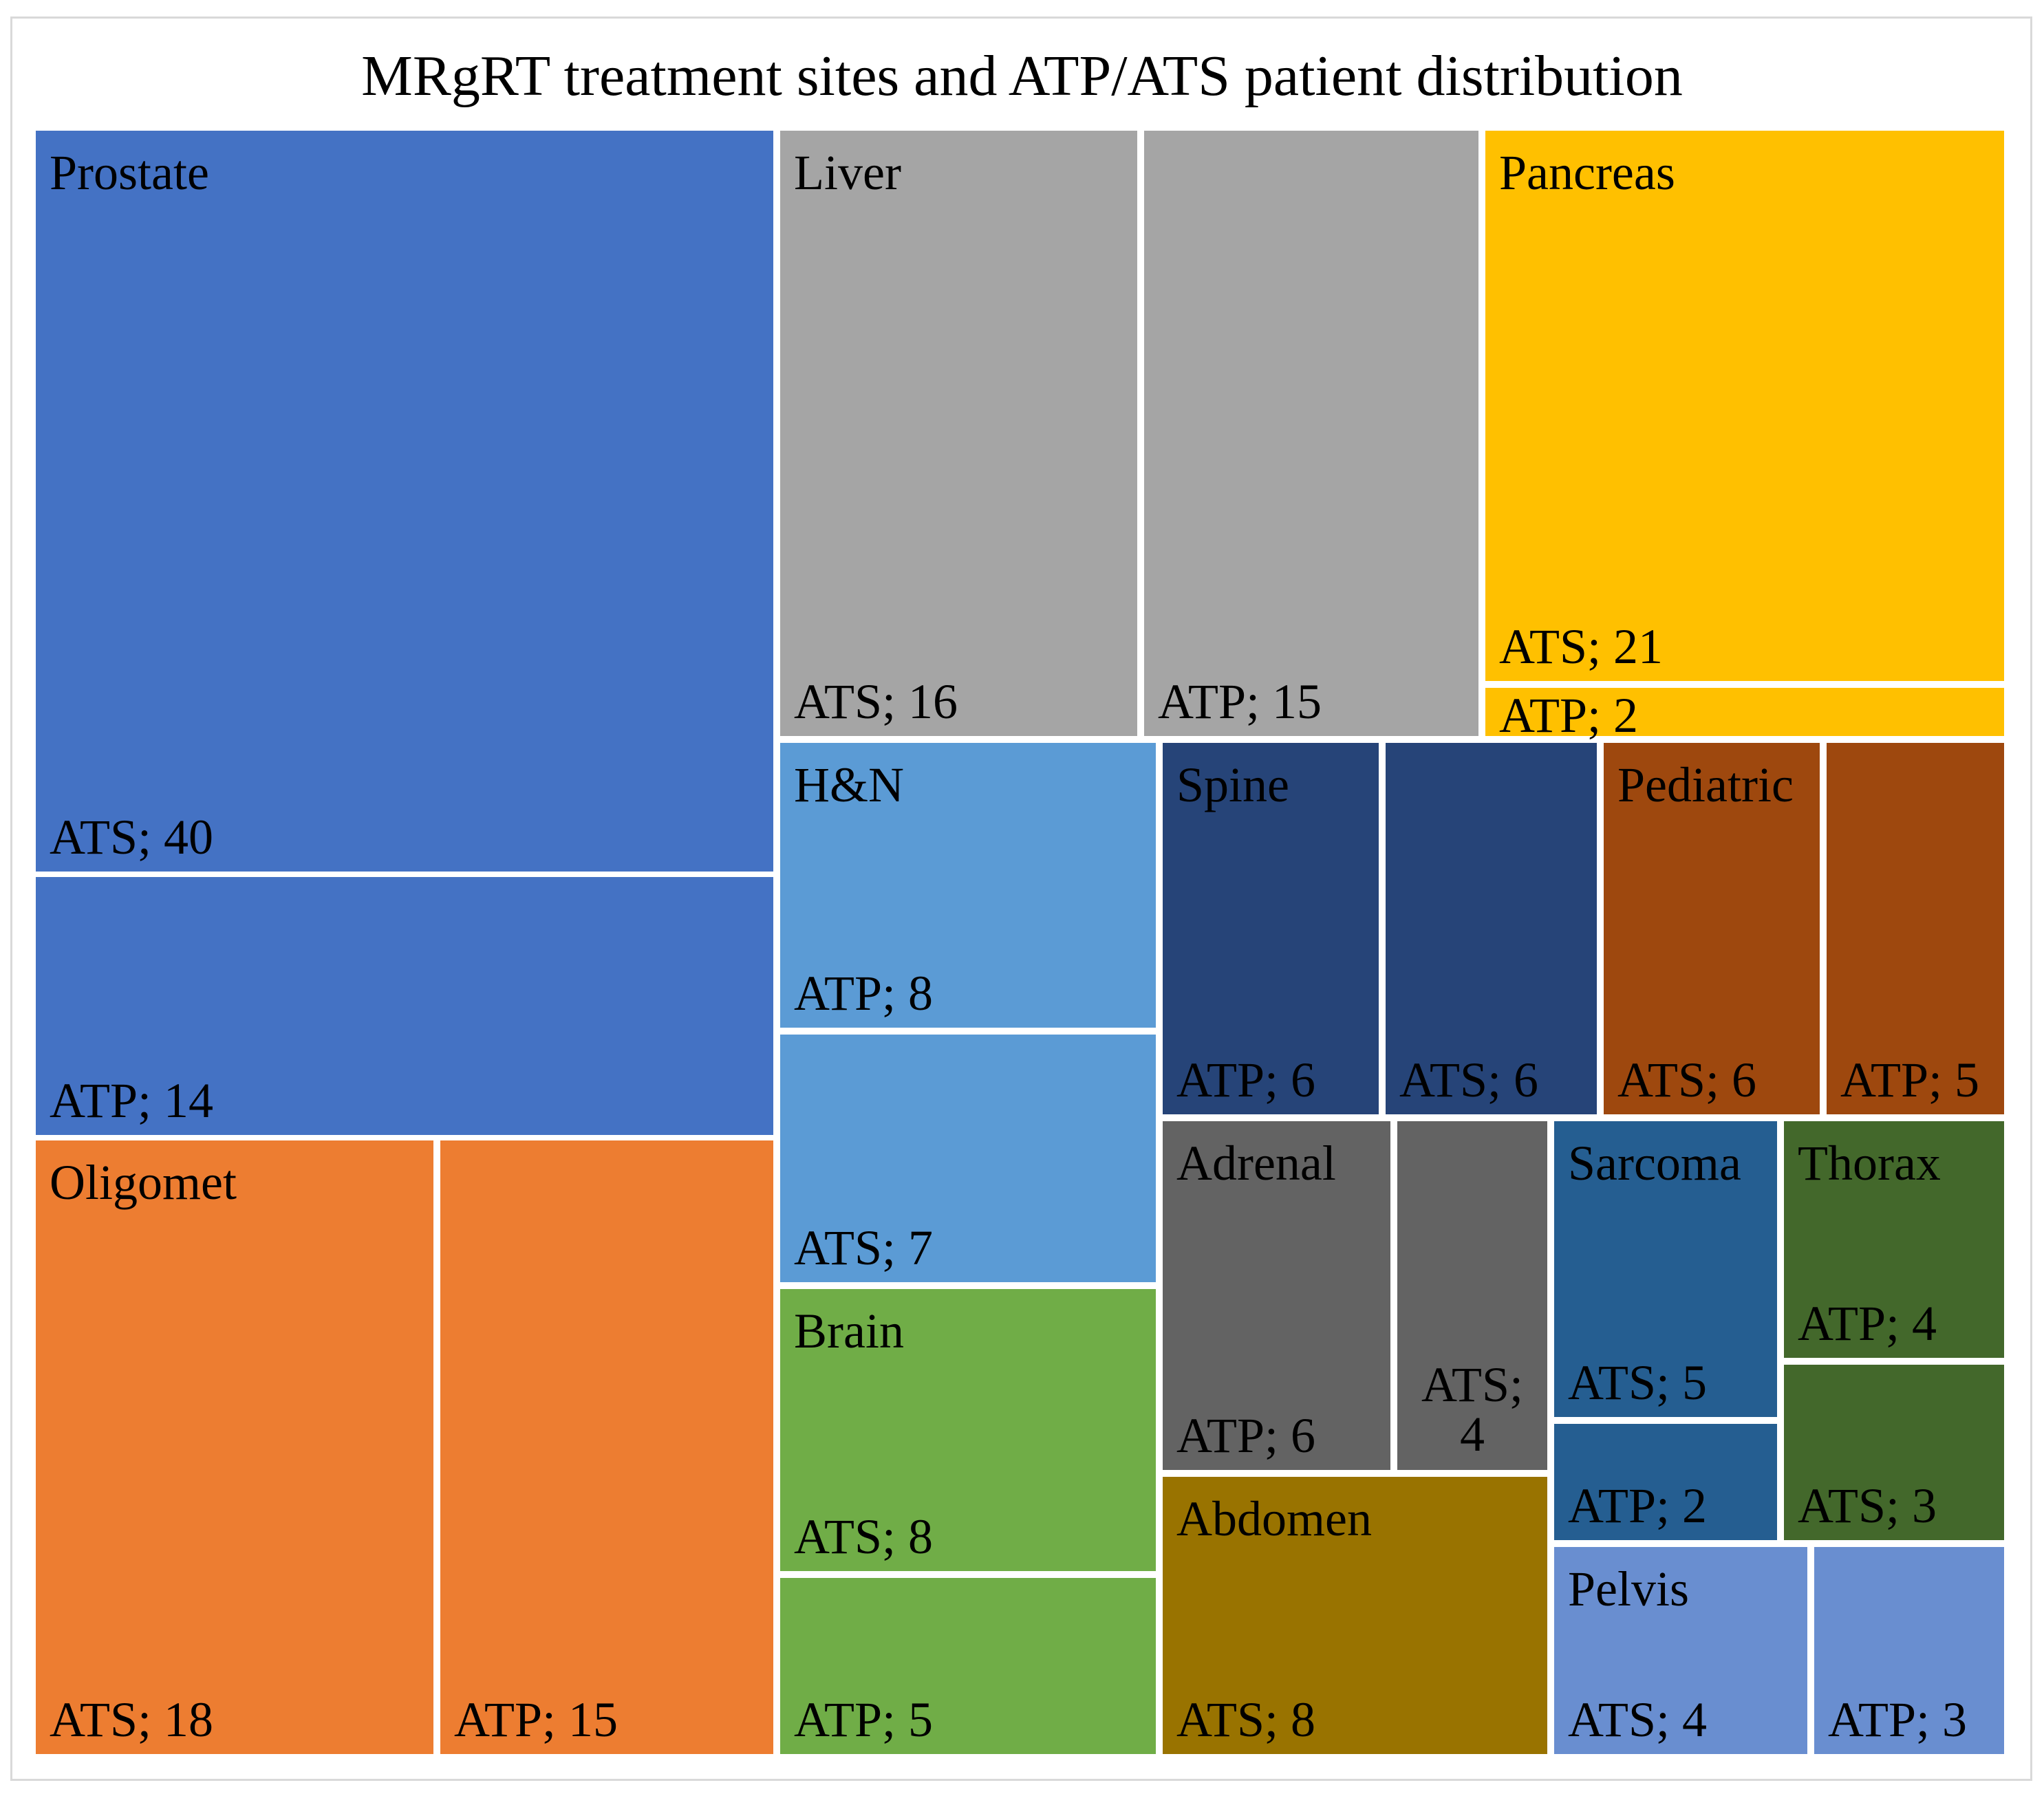  Describe the element at coordinates (1681, 1650) in the screenshot. I see `tile-pelvis-ats` at that location.